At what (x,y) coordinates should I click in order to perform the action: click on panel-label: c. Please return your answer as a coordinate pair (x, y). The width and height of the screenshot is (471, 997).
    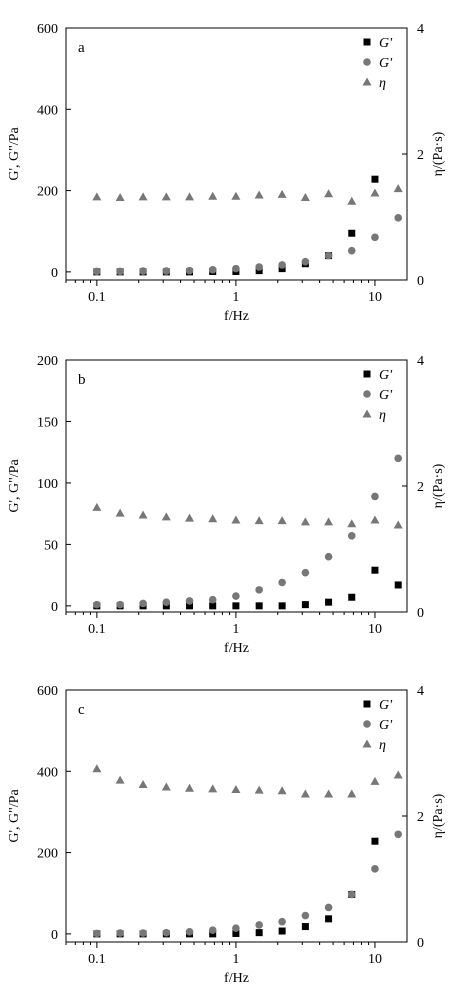
    Looking at the image, I should click on (81, 710).